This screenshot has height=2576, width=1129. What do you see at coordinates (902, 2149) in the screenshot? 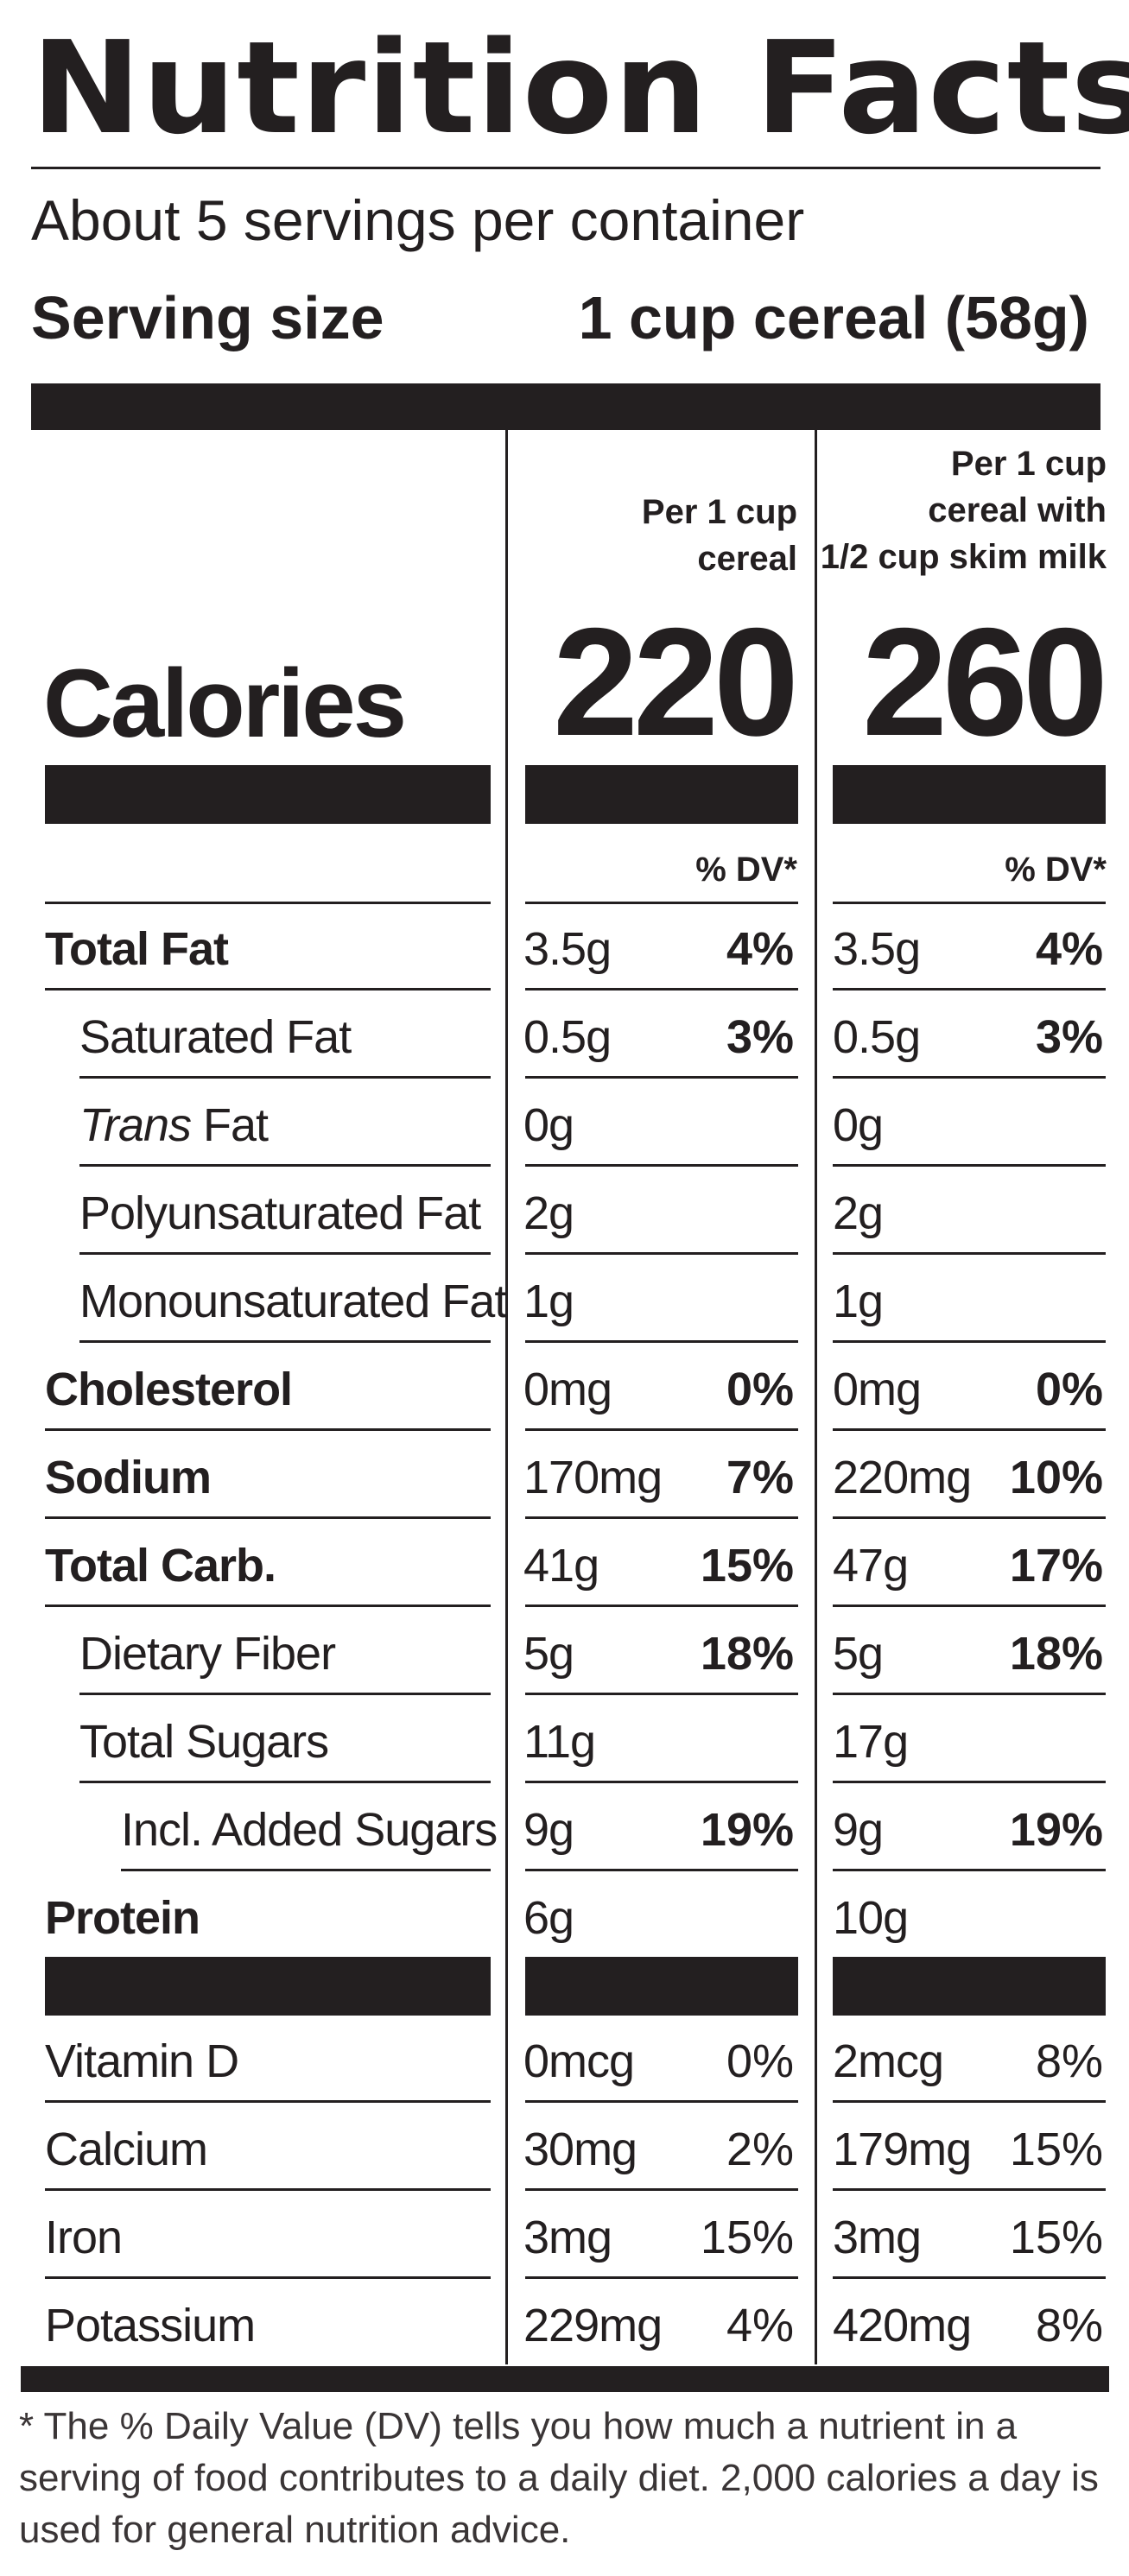
I see `amount-with-milk: 179mg` at bounding box center [902, 2149].